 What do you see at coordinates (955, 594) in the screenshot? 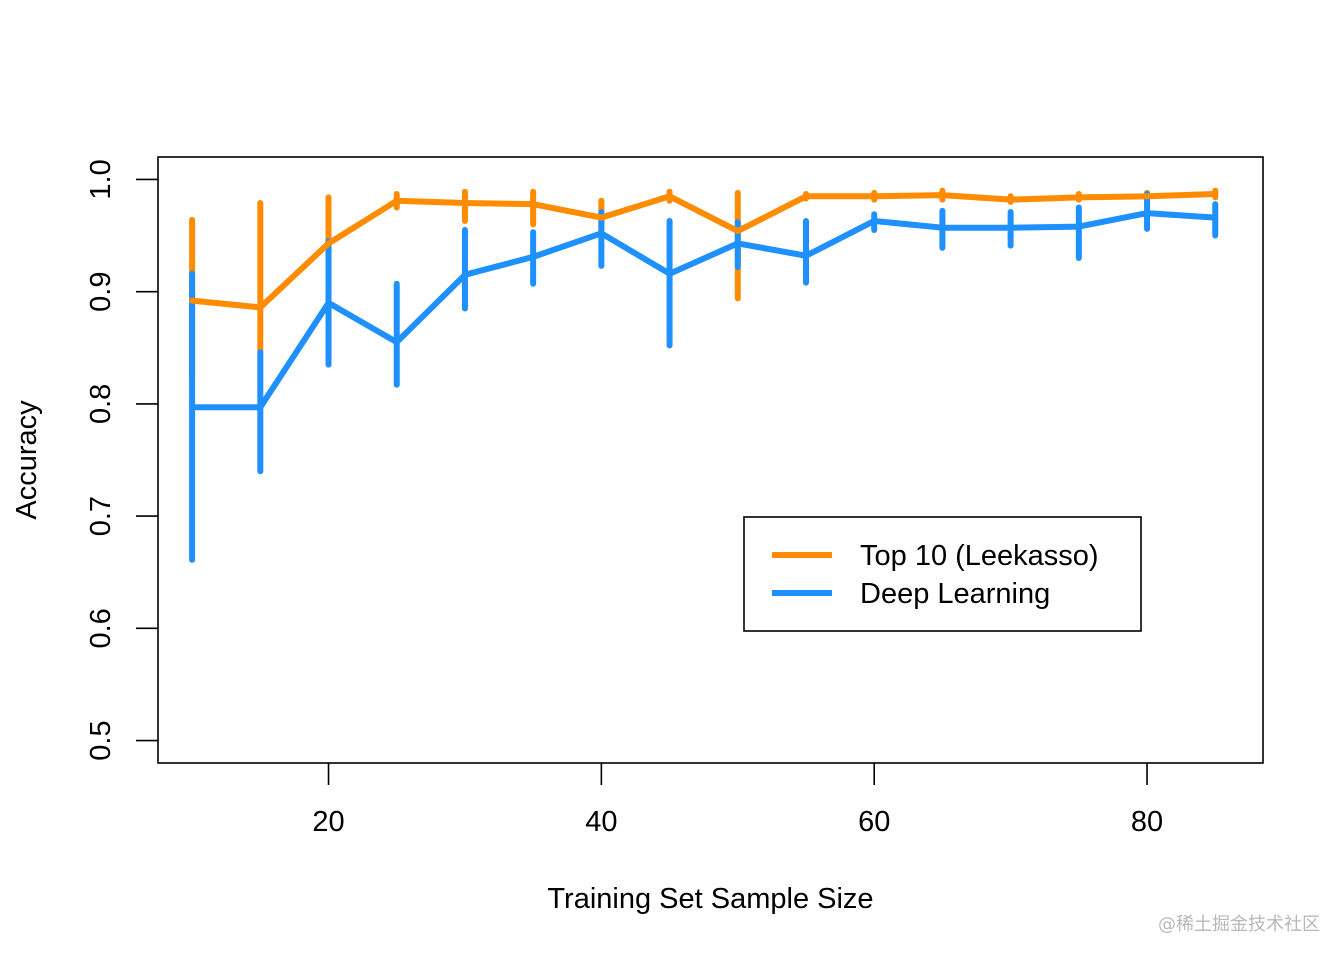
I see `legend-label-deep-learning: Deep Learning` at bounding box center [955, 594].